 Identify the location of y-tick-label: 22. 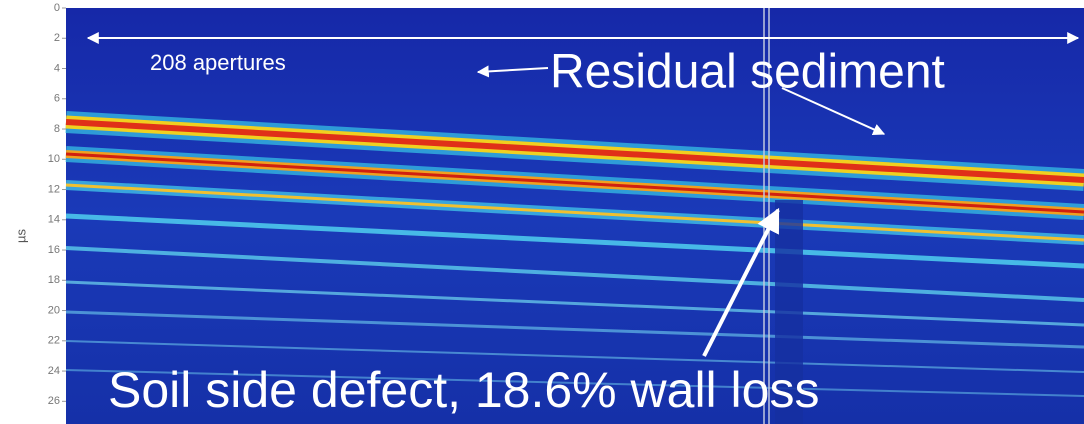
(54, 341).